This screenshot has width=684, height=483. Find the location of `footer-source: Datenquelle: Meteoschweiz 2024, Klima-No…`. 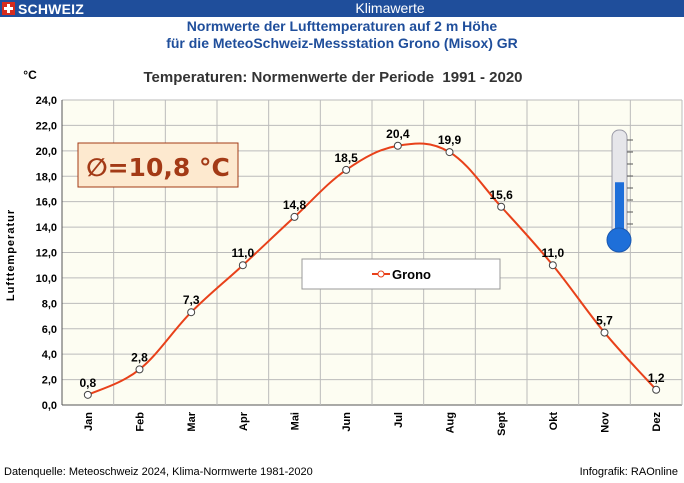

footer-source: Datenquelle: Meteoschweiz 2024, Klima-No… is located at coordinates (158, 472).